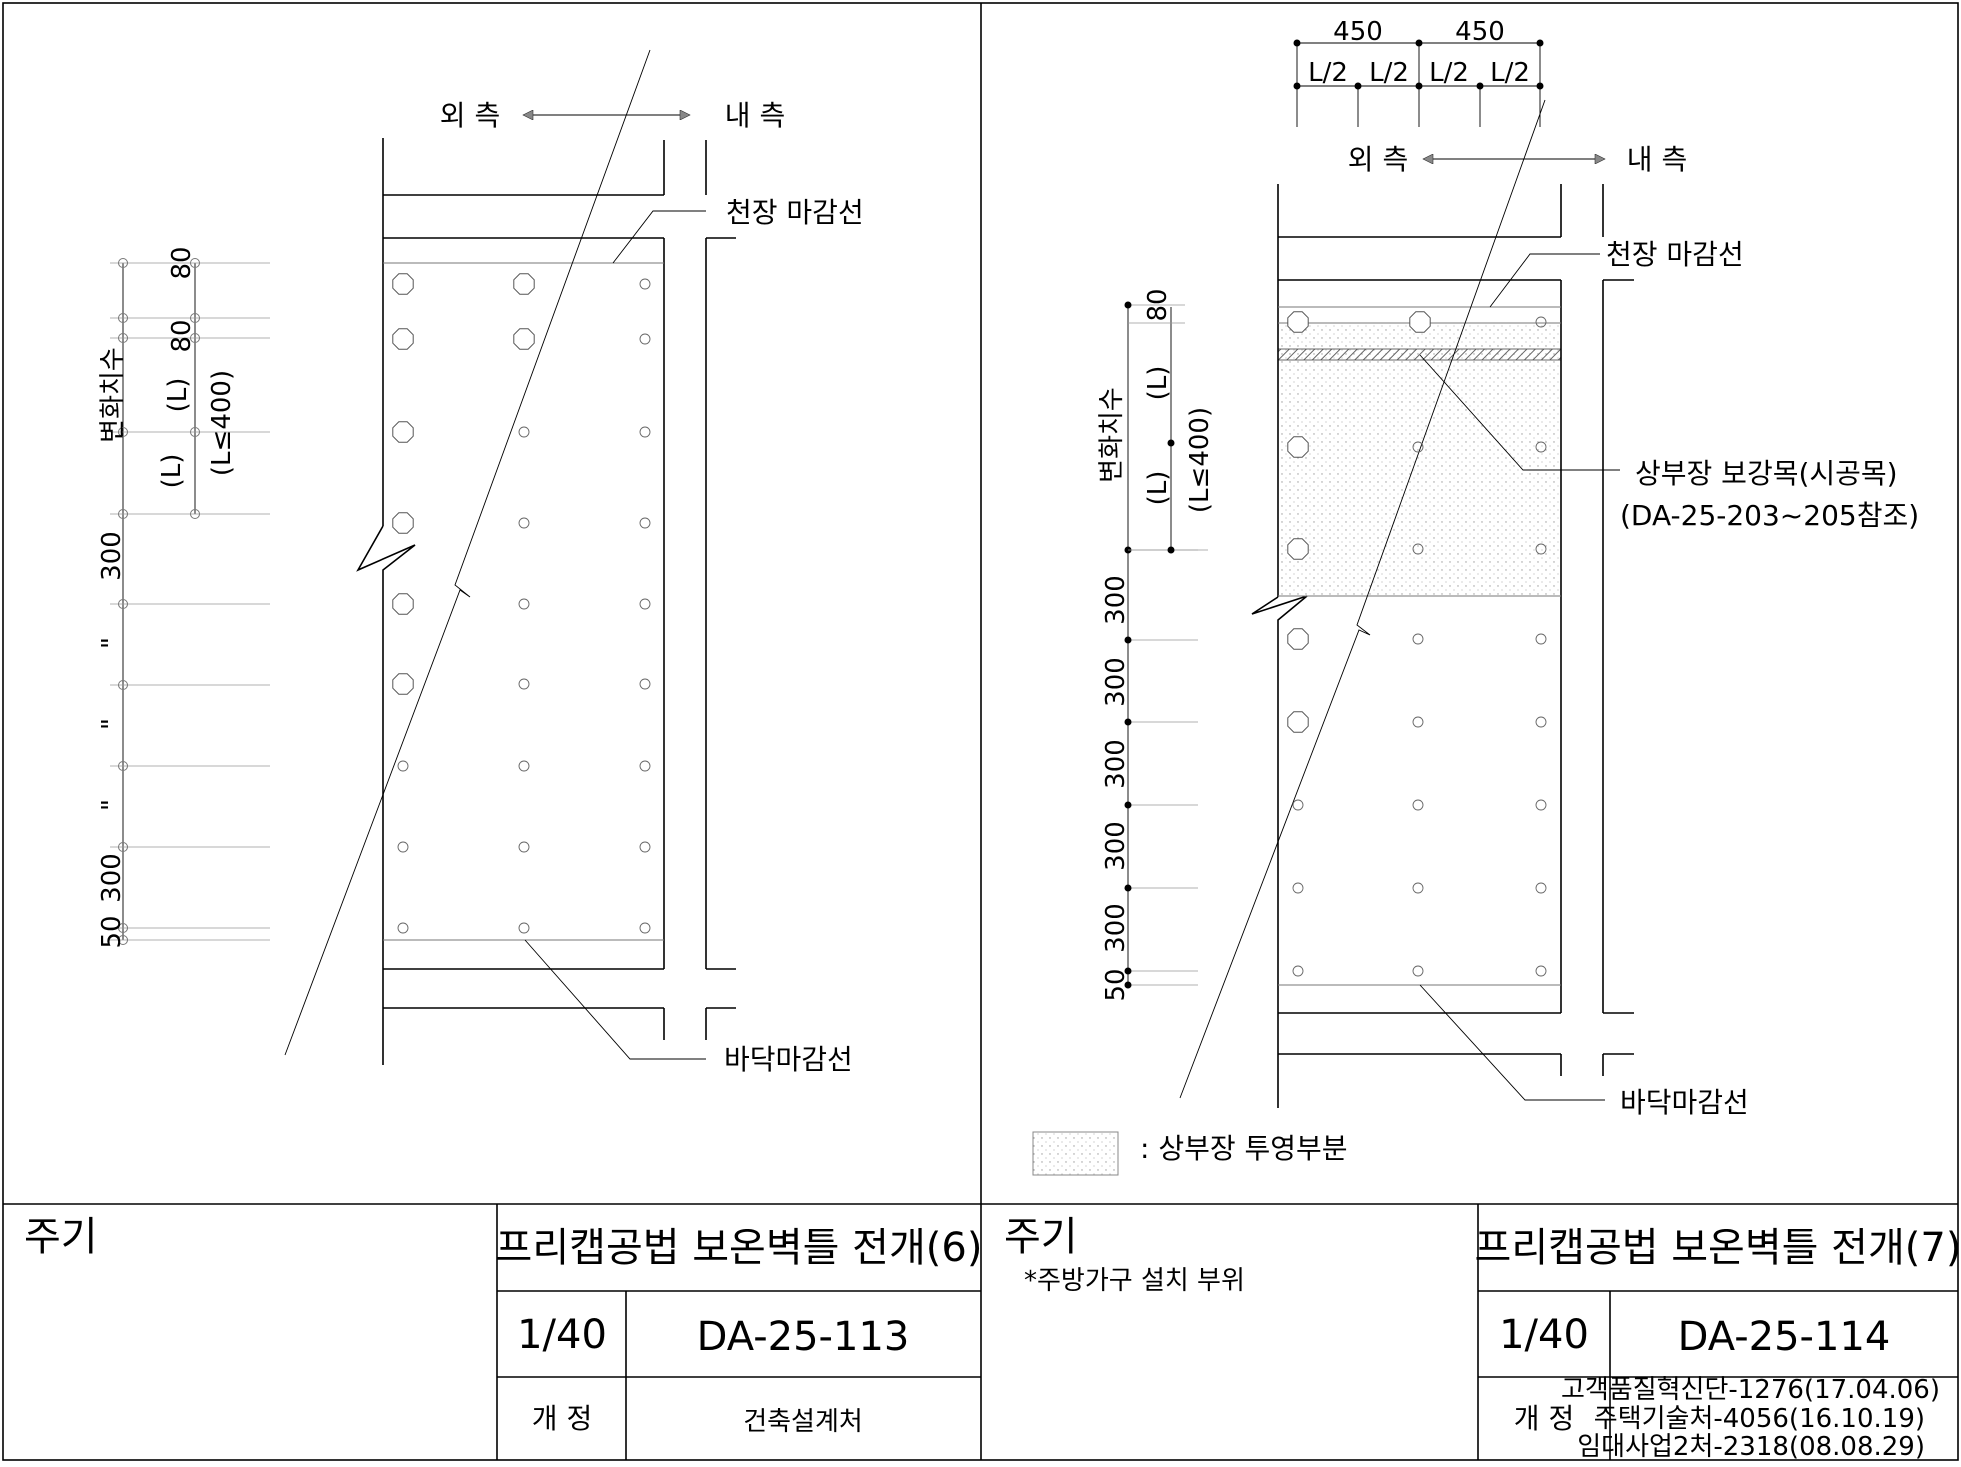 The height and width of the screenshot is (1467, 1961). Describe the element at coordinates (112, 931) in the screenshot. I see `dim-50: 50` at that location.